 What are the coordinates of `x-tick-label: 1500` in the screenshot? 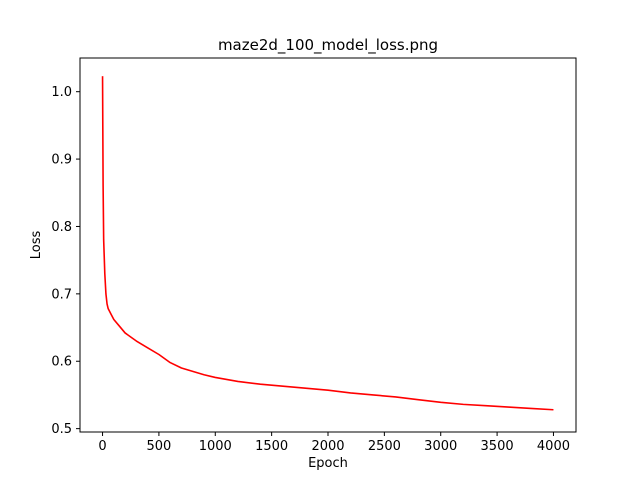 It's located at (271, 446).